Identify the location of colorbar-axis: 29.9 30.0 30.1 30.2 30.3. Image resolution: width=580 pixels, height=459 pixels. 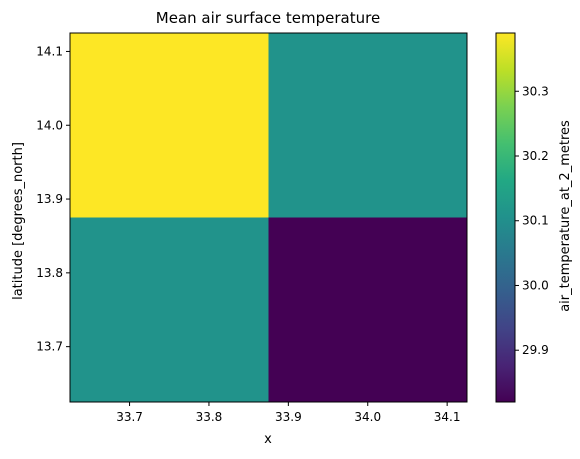
(532, 220).